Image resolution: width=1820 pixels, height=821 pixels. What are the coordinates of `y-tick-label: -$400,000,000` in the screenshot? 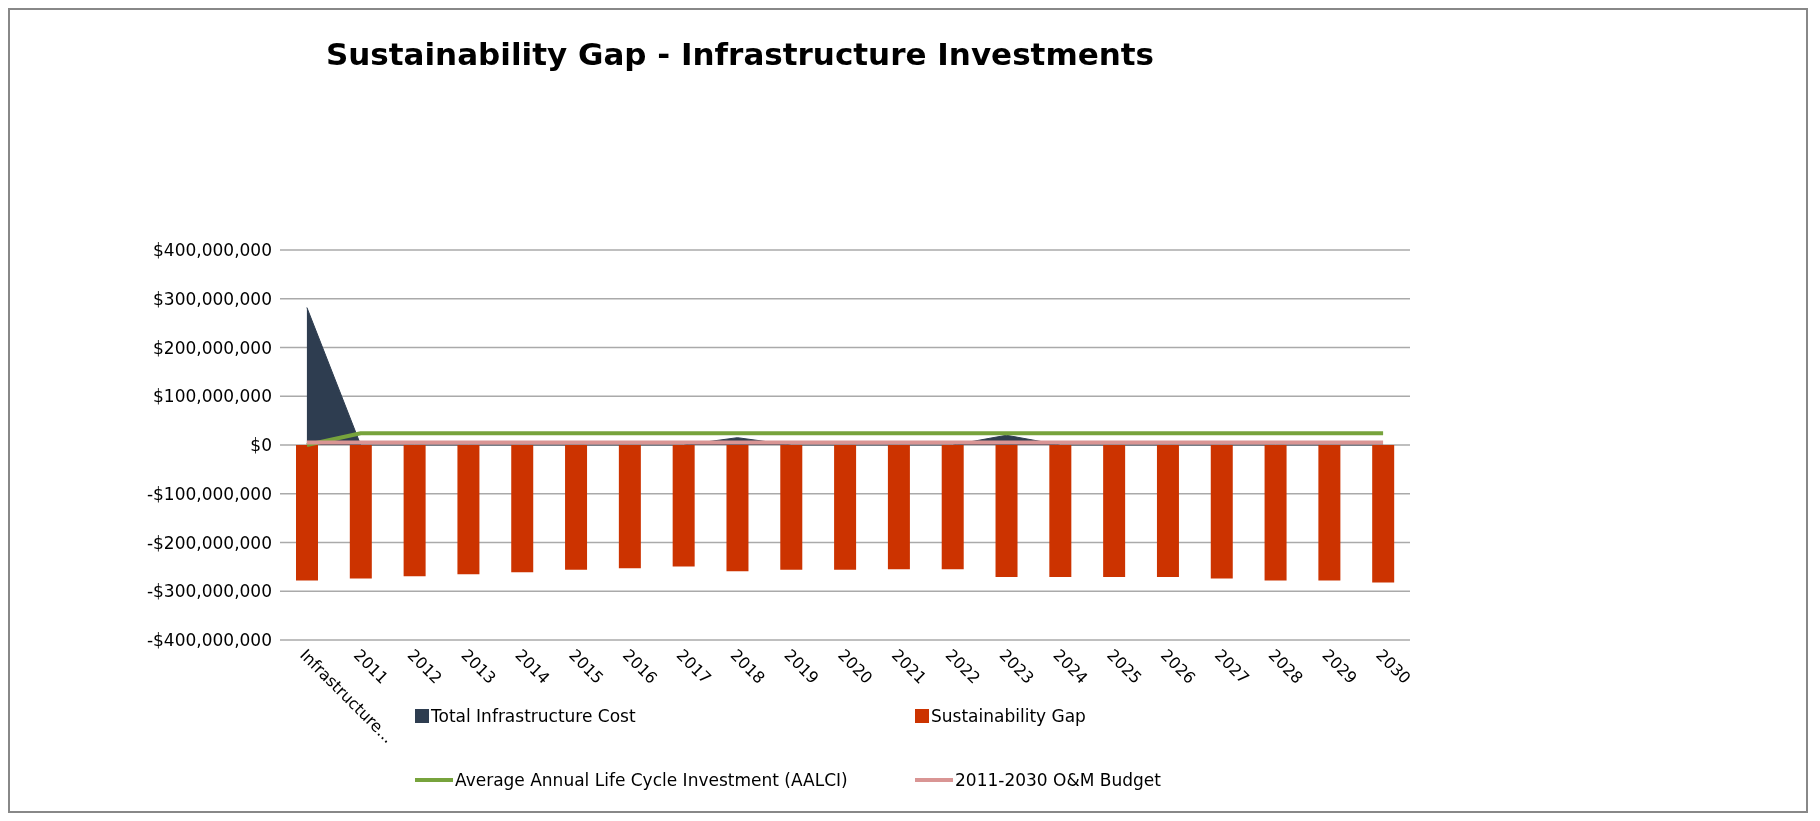 It's located at (209, 640).